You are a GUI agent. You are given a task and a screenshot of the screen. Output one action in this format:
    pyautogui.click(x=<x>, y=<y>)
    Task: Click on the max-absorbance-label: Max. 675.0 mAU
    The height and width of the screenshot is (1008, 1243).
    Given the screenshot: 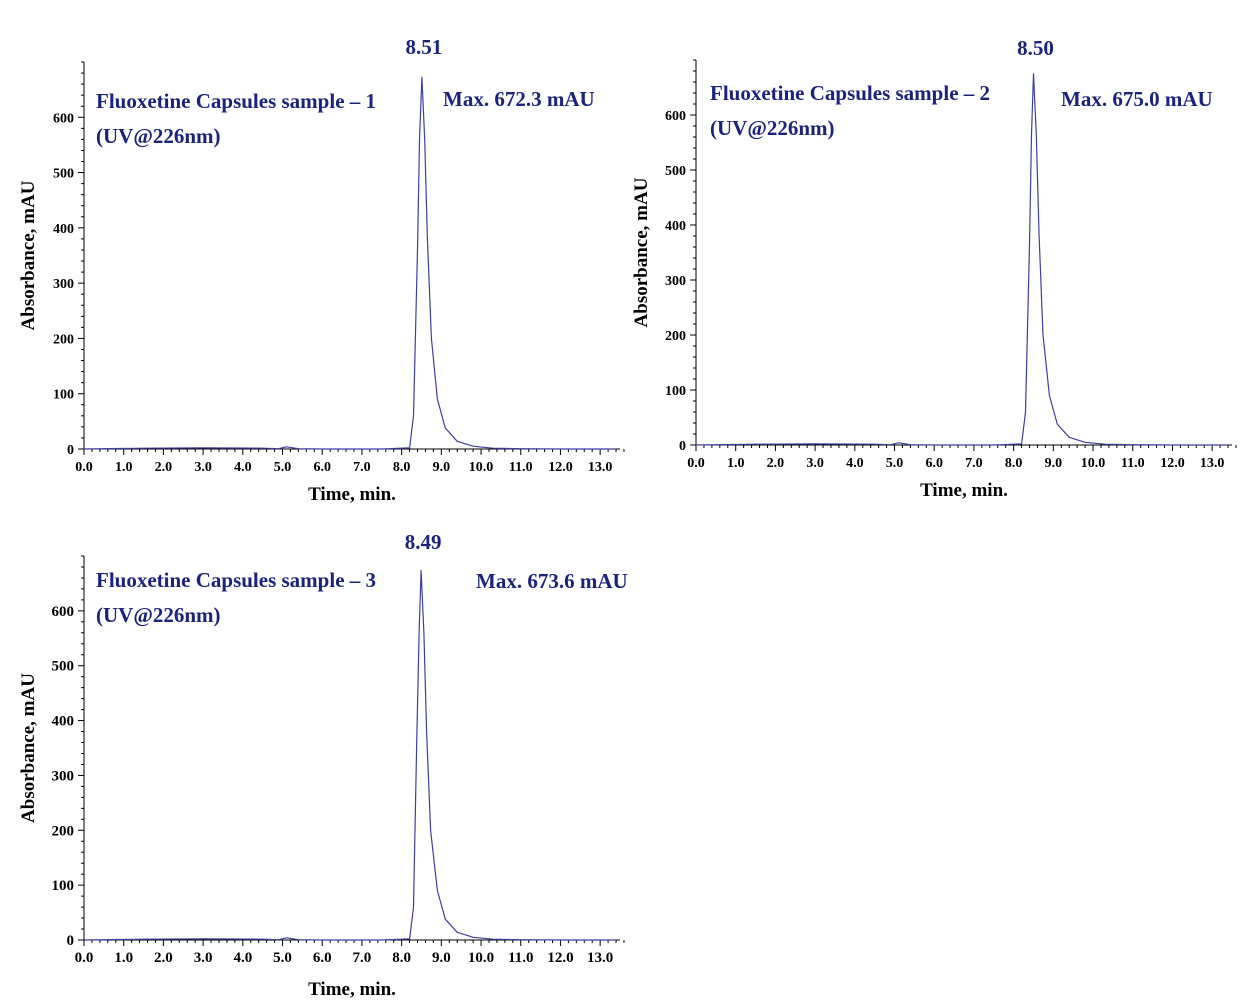 What is the action you would take?
    pyautogui.click(x=1137, y=99)
    